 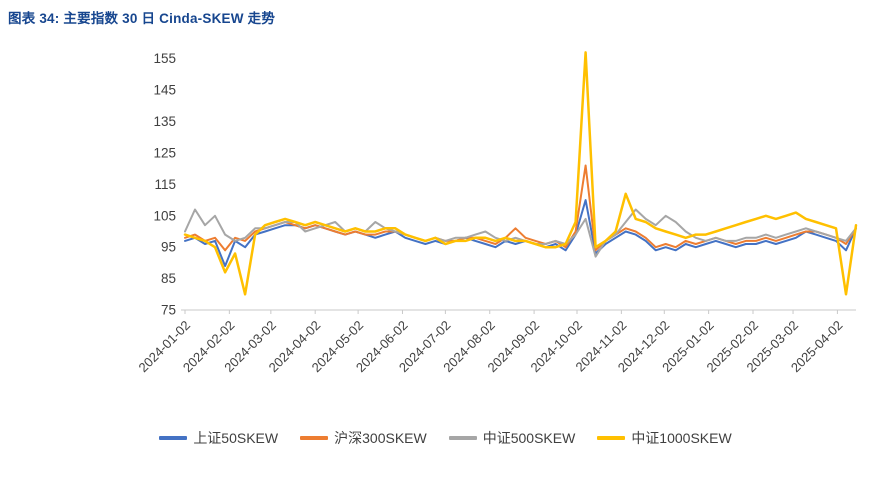 I want to click on legend-item-3: 中证500SKEW, so click(x=512, y=438).